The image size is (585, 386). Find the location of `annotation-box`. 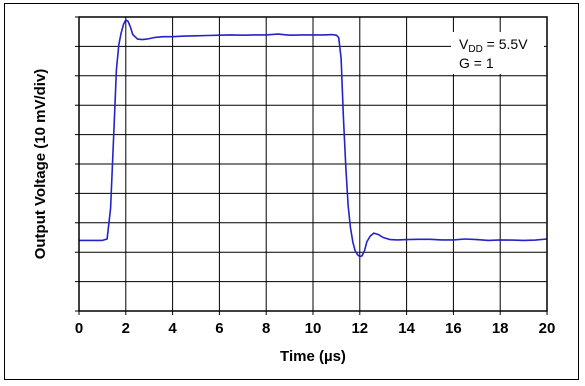

annotation-box is located at coordinates (497, 53).